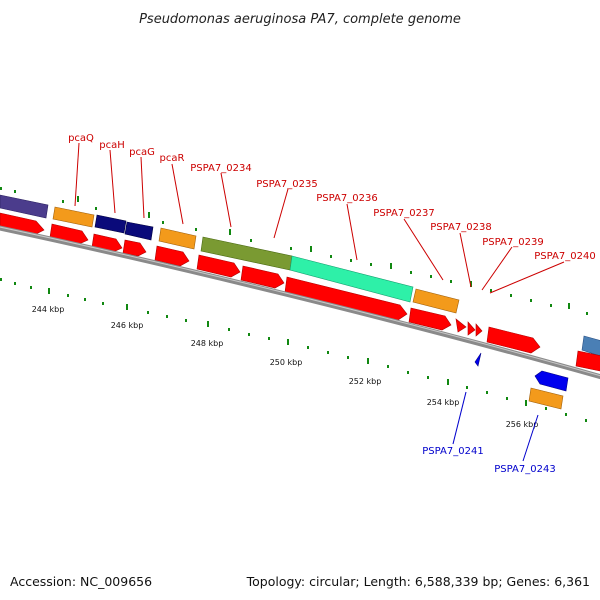 The image size is (600, 600). What do you see at coordinates (478, 359) in the screenshot?
I see `reverse-small-arrow` at bounding box center [478, 359].